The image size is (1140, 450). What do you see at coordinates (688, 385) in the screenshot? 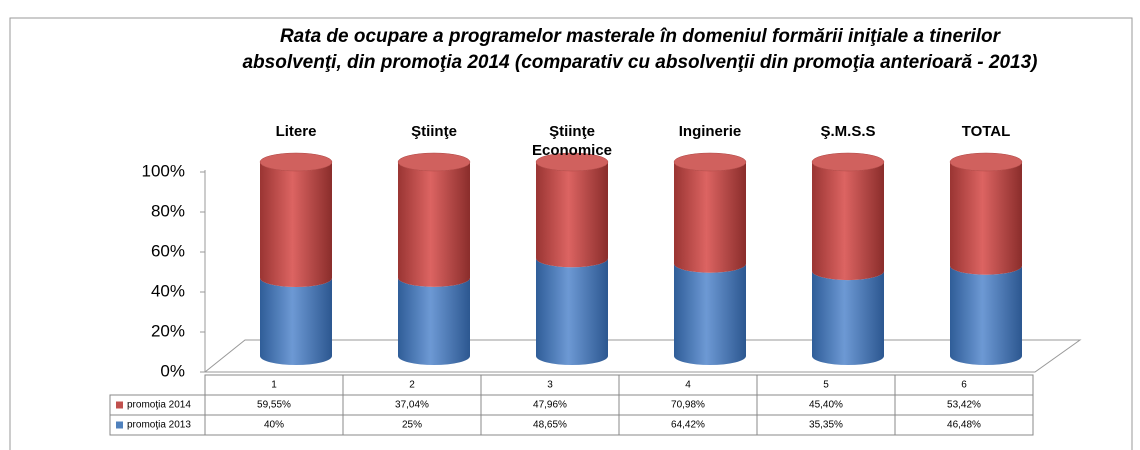
I see `x-tick-label: 4` at bounding box center [688, 385].